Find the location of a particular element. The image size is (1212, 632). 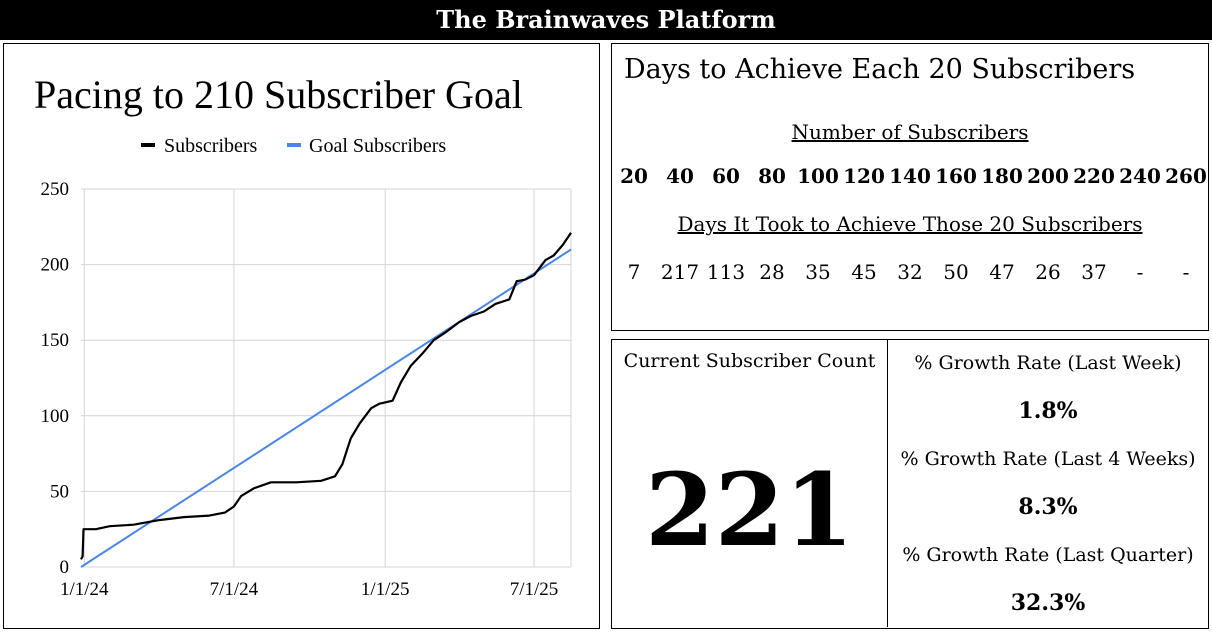

current-count-label: Current Subscriber Count is located at coordinates (749, 361).